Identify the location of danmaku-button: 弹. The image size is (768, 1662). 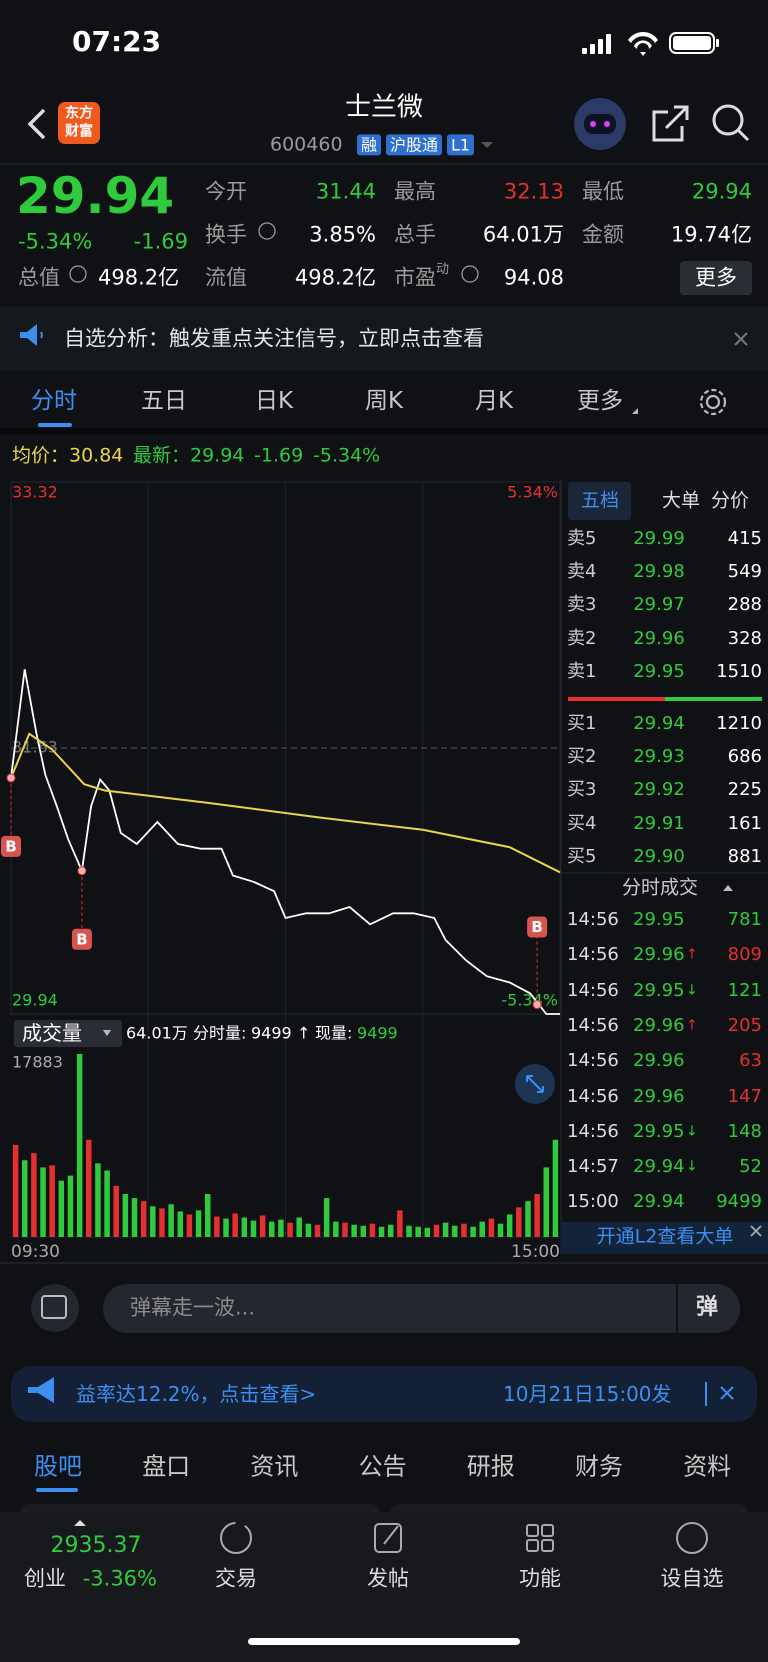
(707, 1307).